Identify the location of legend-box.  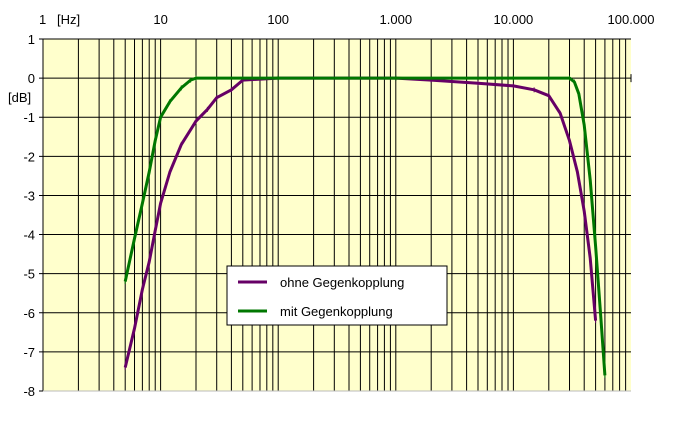
(337, 295).